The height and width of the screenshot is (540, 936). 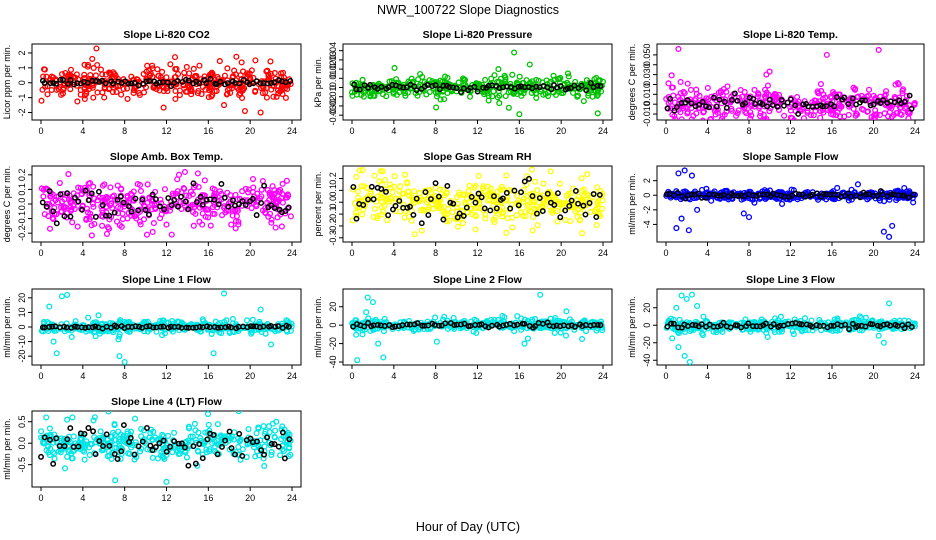 What do you see at coordinates (832, 253) in the screenshot?
I see `x-tick-label: 16` at bounding box center [832, 253].